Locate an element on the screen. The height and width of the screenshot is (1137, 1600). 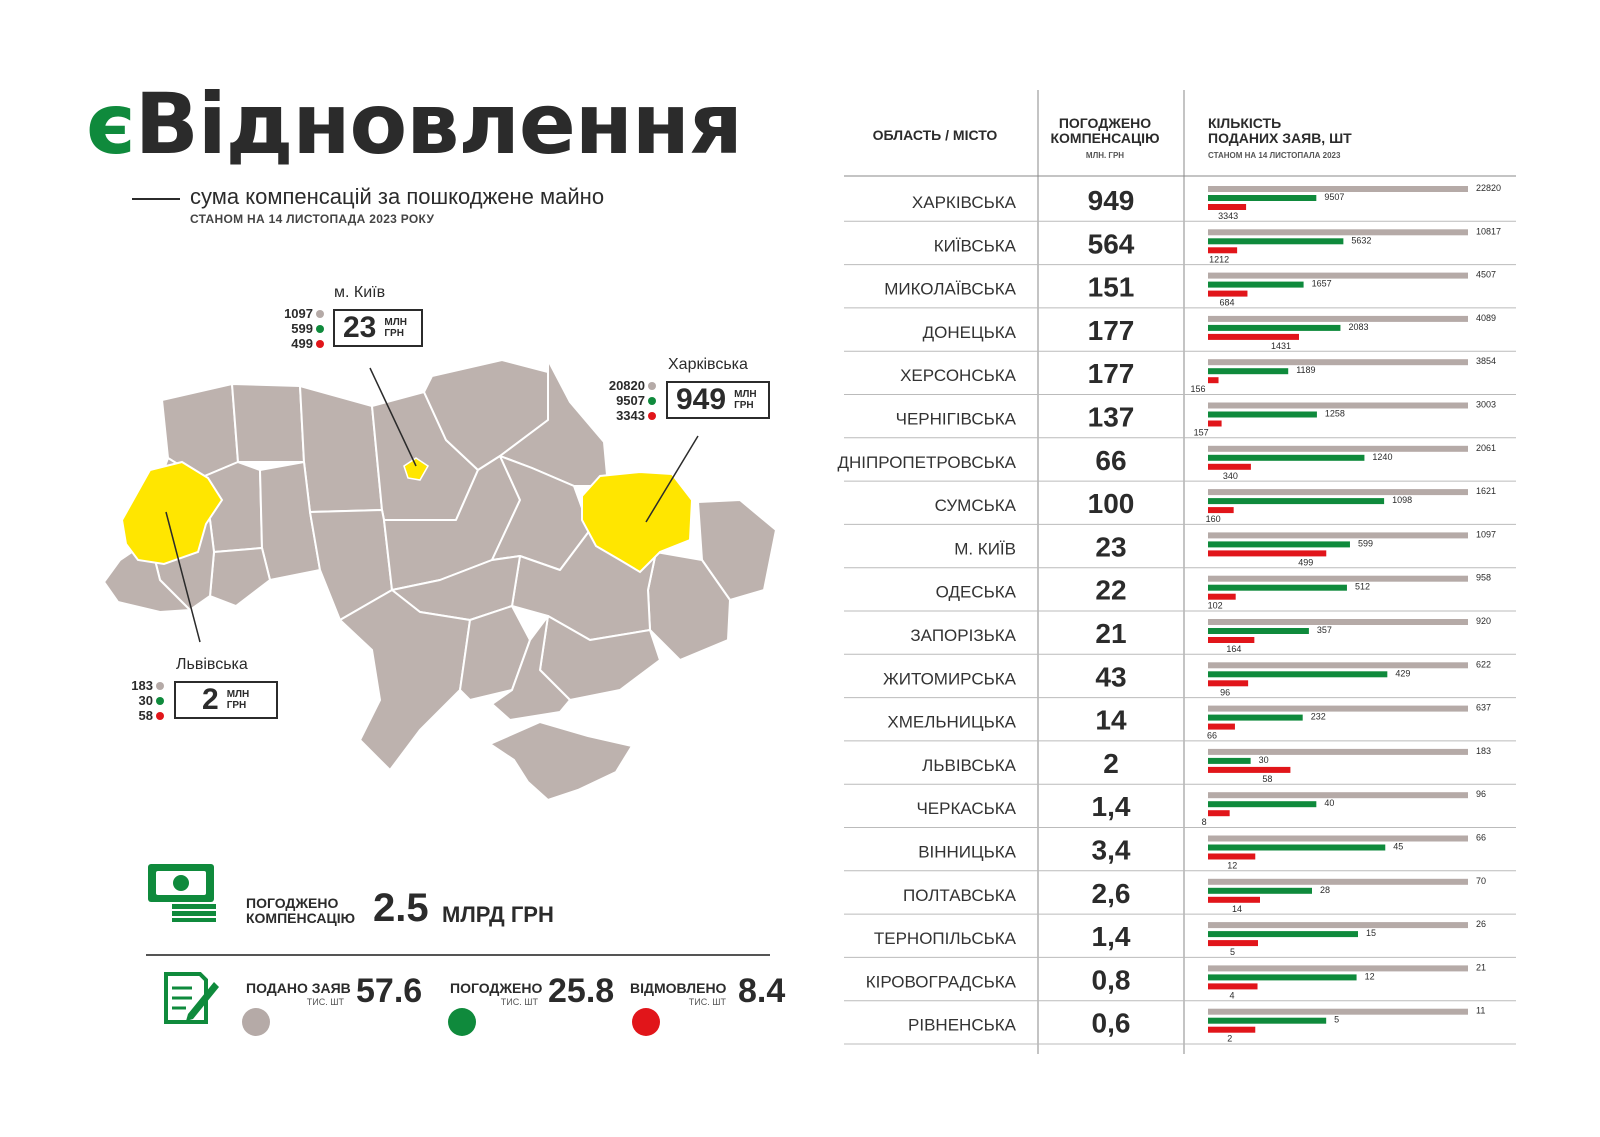
table-row: КІРОВОГРАДСЬКА 0,8 21 12 4 is located at coordinates (1180, 982).